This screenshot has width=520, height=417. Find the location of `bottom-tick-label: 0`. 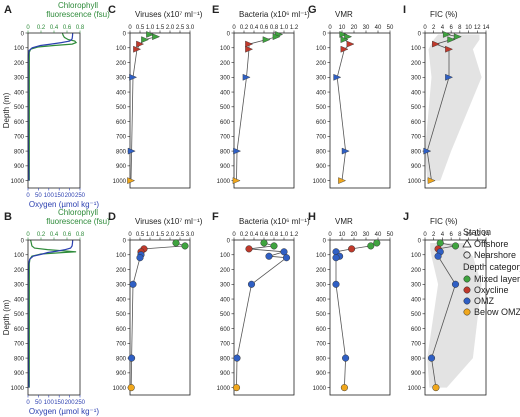

bottom-tick-label: 0 is located at coordinates (28, 196).